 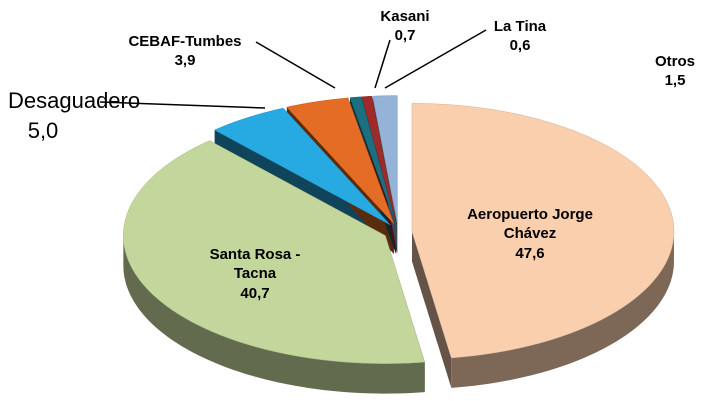 What do you see at coordinates (530, 253) in the screenshot?
I see `slice-value: 47,6` at bounding box center [530, 253].